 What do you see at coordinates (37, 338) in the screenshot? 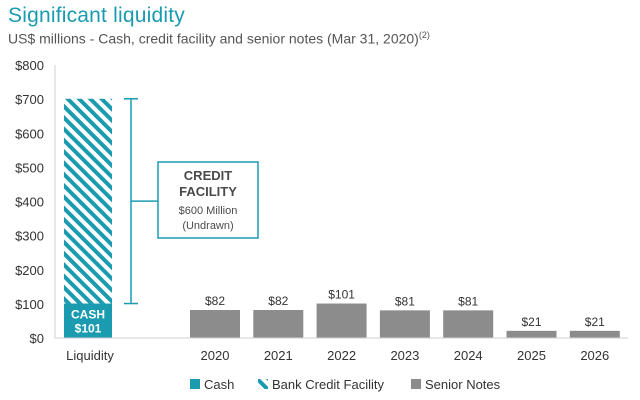
I see `y-tick-label: $0` at bounding box center [37, 338].